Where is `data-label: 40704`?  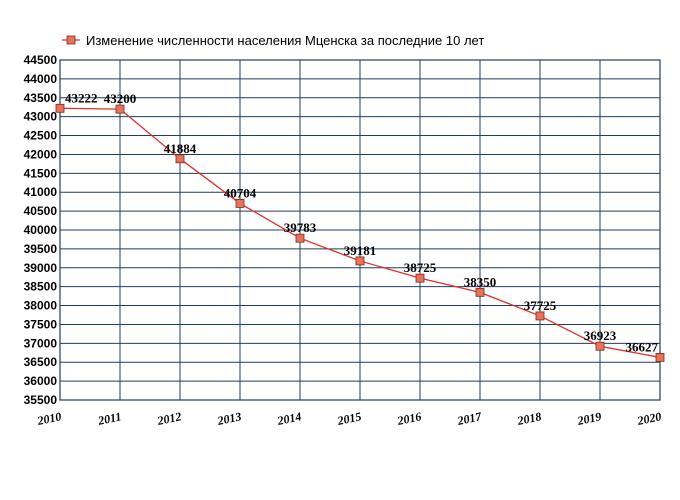 data-label: 40704 is located at coordinates (240, 192).